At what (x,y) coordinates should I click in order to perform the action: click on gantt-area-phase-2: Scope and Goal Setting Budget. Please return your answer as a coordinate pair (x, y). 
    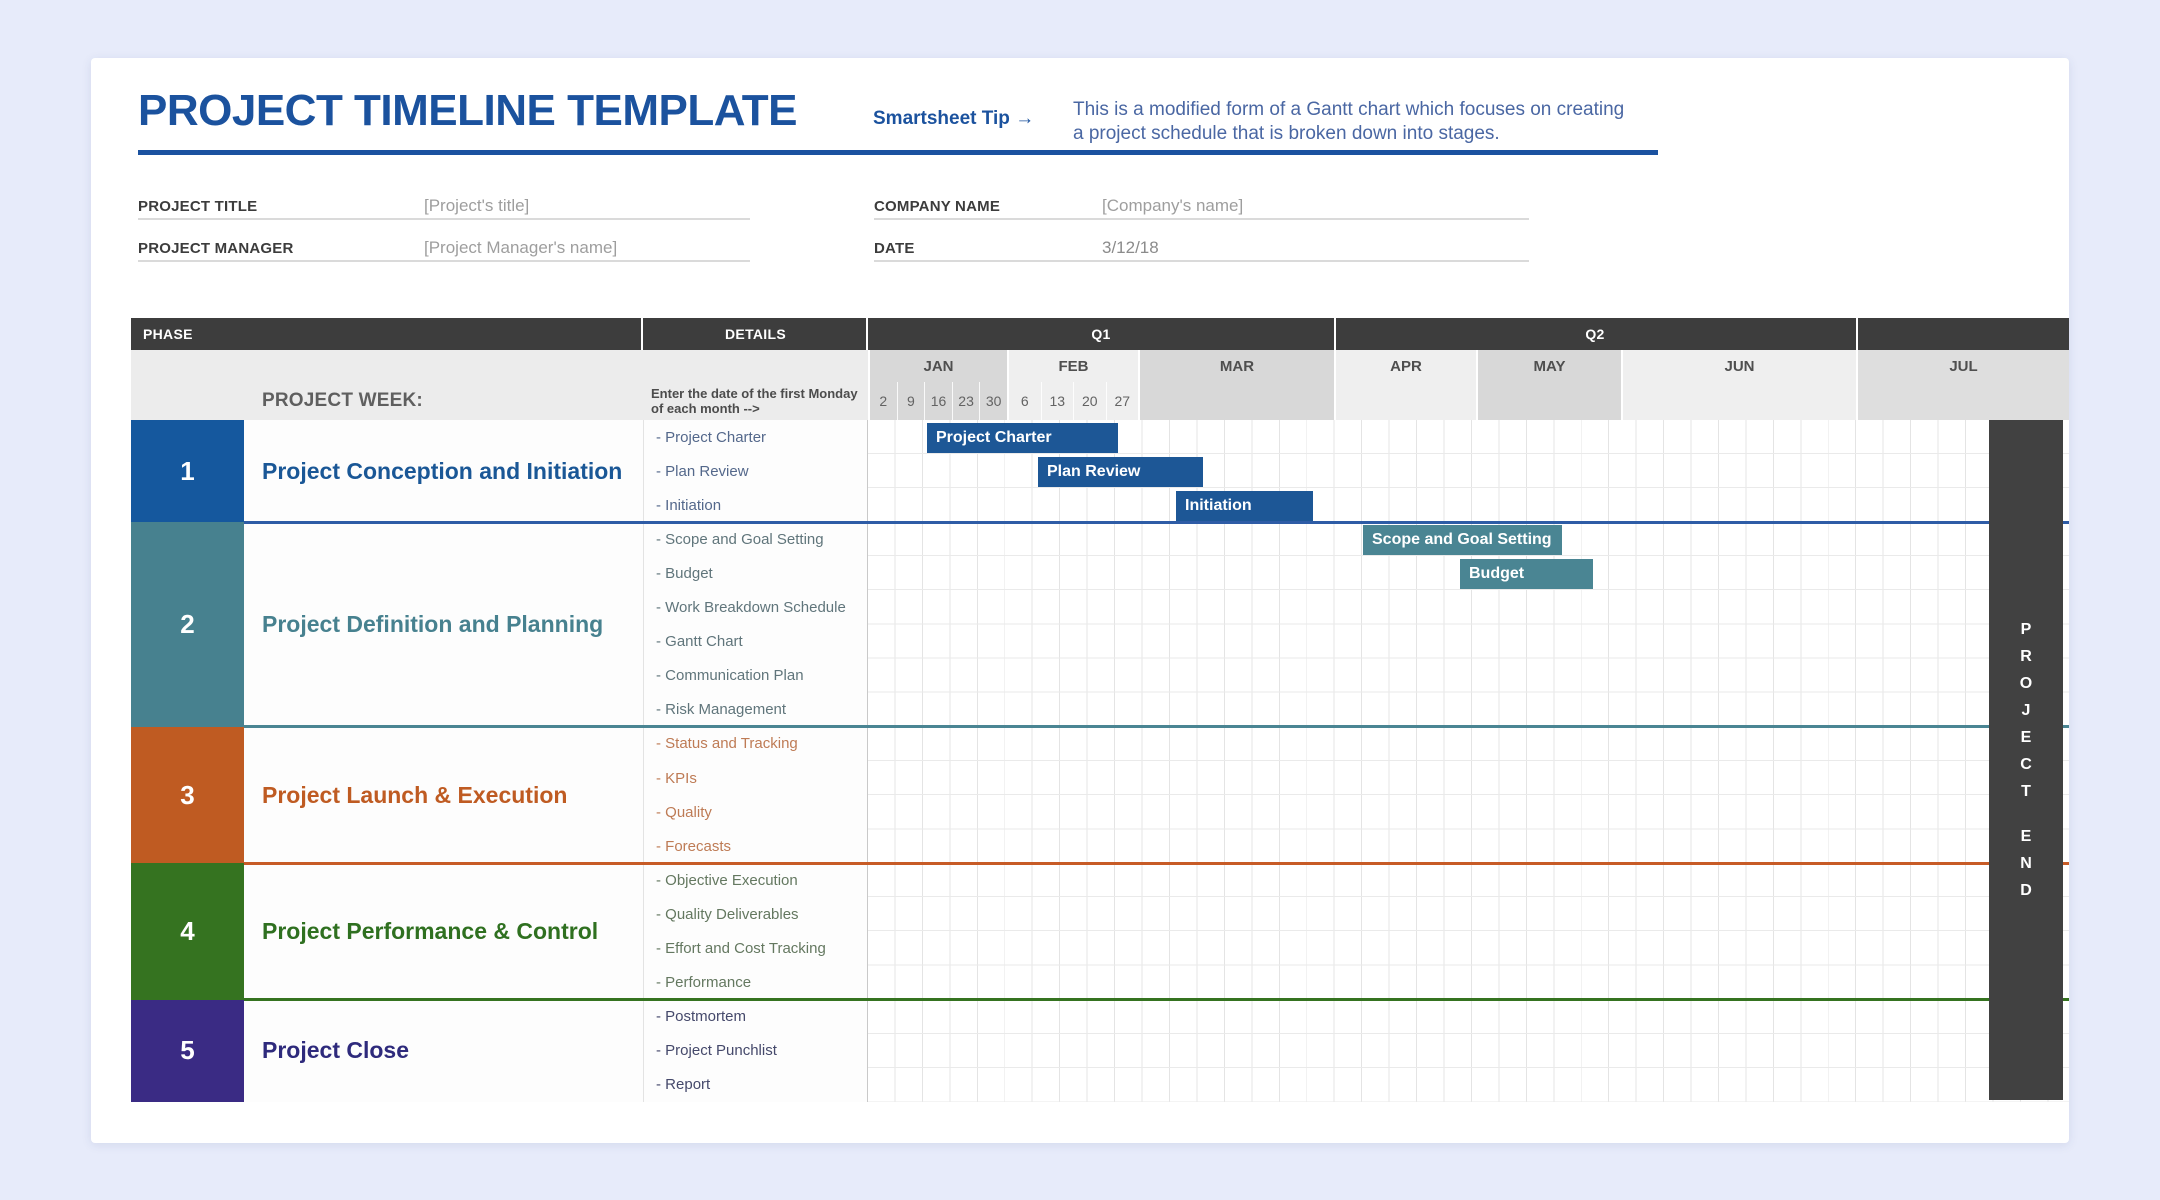
    Looking at the image, I should click on (1468, 624).